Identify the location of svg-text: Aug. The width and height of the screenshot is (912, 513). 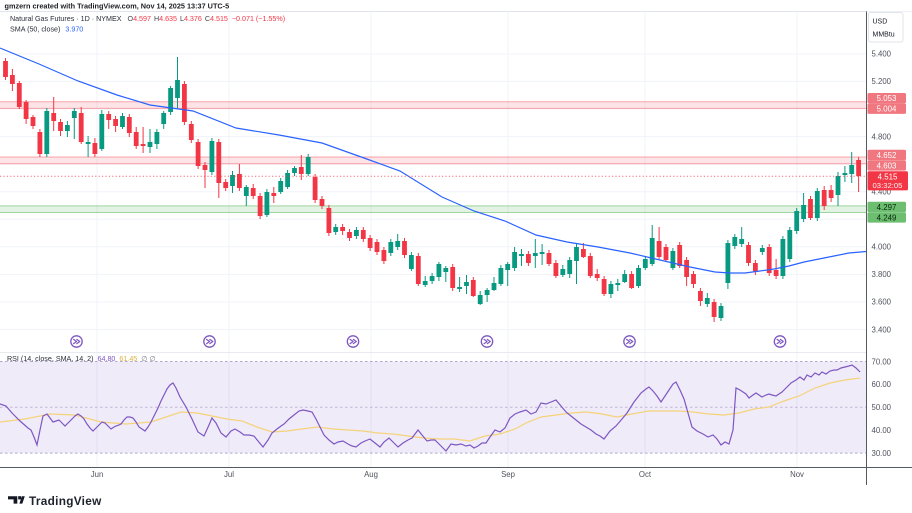
(371, 474).